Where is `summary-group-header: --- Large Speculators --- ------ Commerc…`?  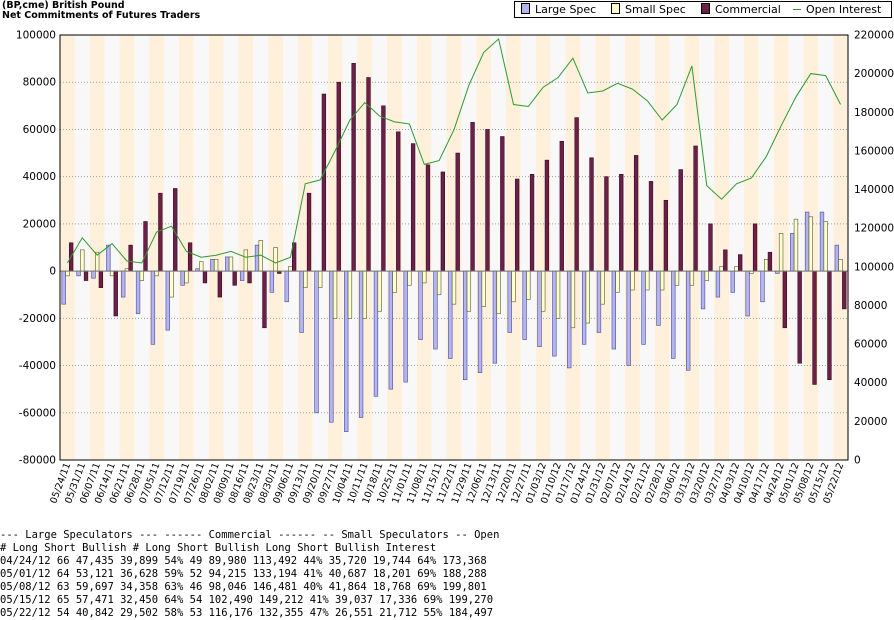 summary-group-header: --- Large Speculators --- ------ Commerc… is located at coordinates (250, 535).